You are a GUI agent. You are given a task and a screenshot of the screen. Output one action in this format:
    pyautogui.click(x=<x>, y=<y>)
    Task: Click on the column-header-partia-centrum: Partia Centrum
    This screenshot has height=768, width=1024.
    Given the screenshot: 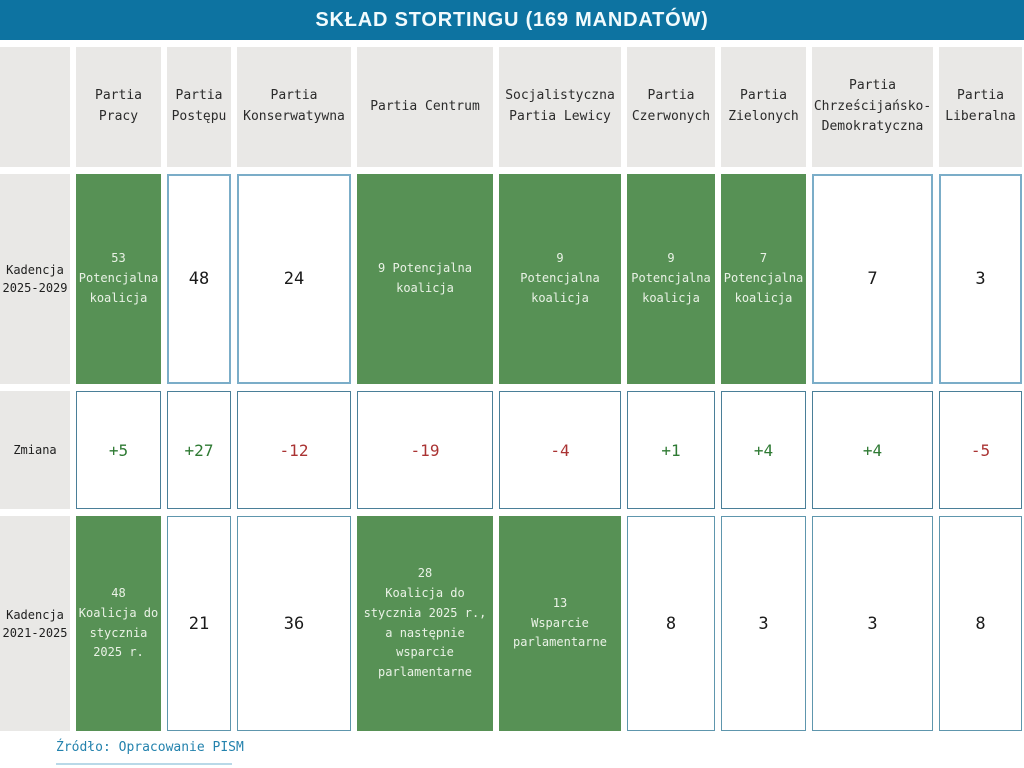 What is the action you would take?
    pyautogui.click(x=425, y=107)
    